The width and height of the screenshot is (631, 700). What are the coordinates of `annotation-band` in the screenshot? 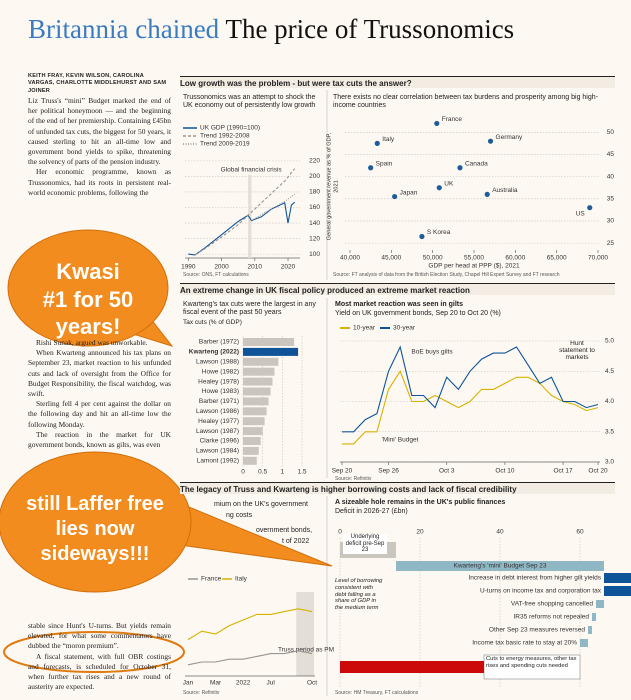 It's located at (250, 216).